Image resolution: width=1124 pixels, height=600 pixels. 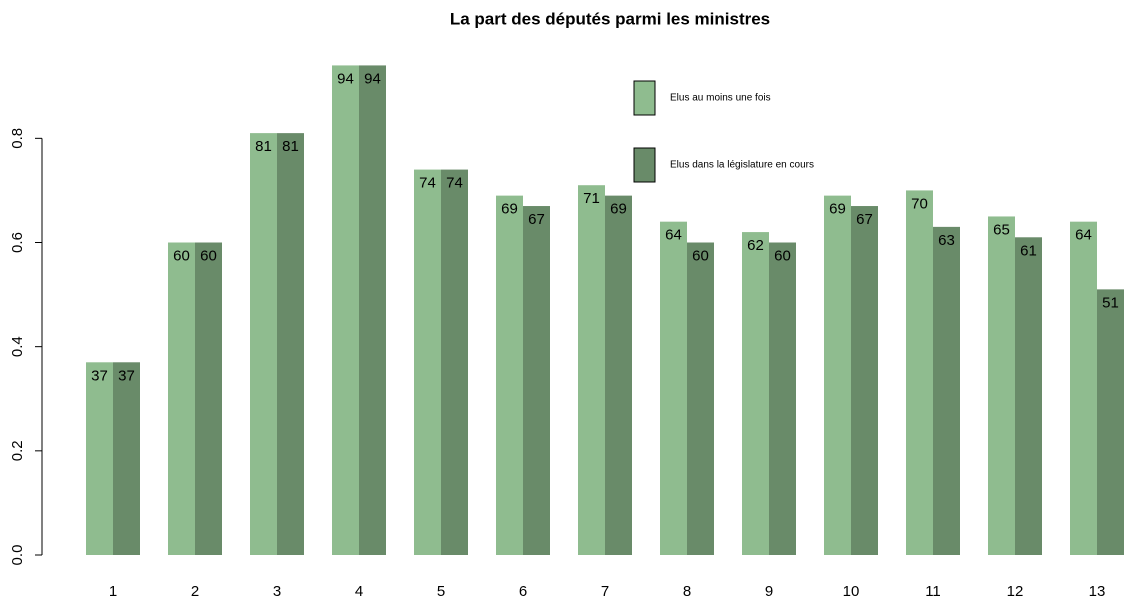 What do you see at coordinates (17, 138) in the screenshot?
I see `y-tick-label: 0.8` at bounding box center [17, 138].